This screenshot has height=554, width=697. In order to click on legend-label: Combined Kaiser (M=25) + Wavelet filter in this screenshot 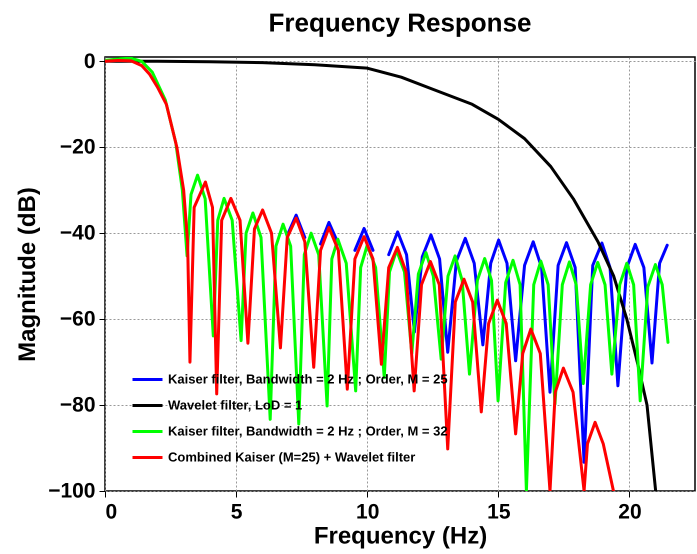, I will do `click(292, 457)`.